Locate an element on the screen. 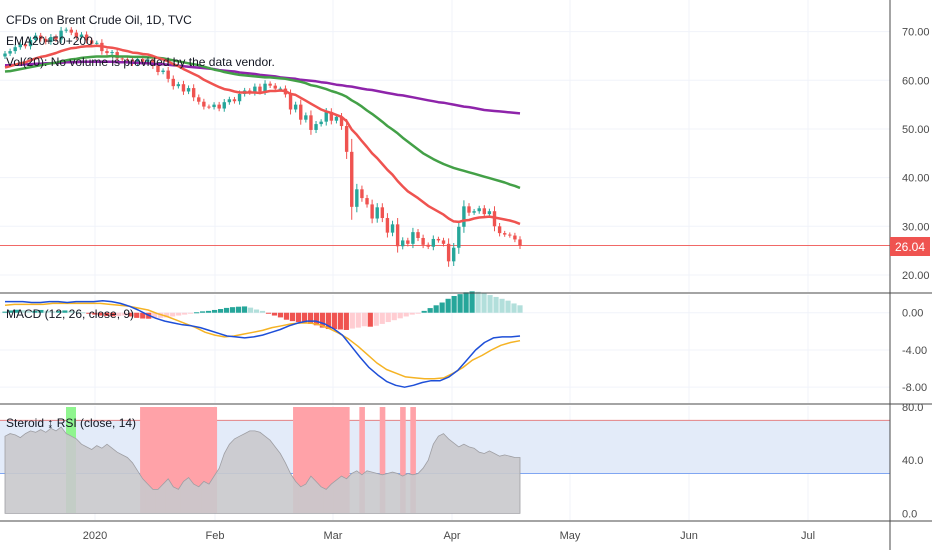 This screenshot has width=932, height=550. x-tick-label: Mar is located at coordinates (333, 536).